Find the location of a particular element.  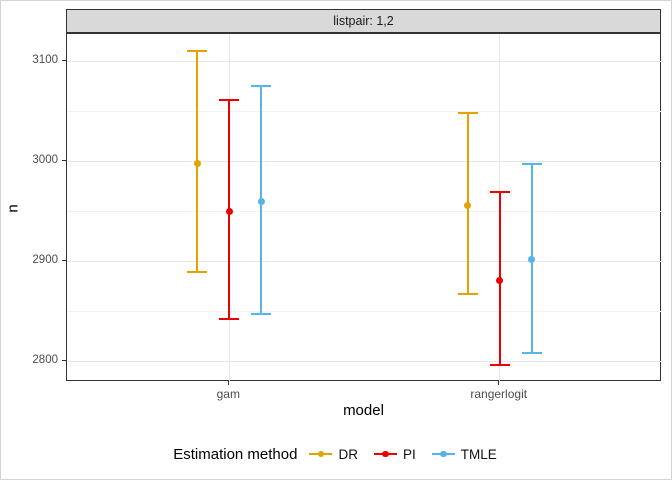

legend-item-dr: DR is located at coordinates (333, 454).